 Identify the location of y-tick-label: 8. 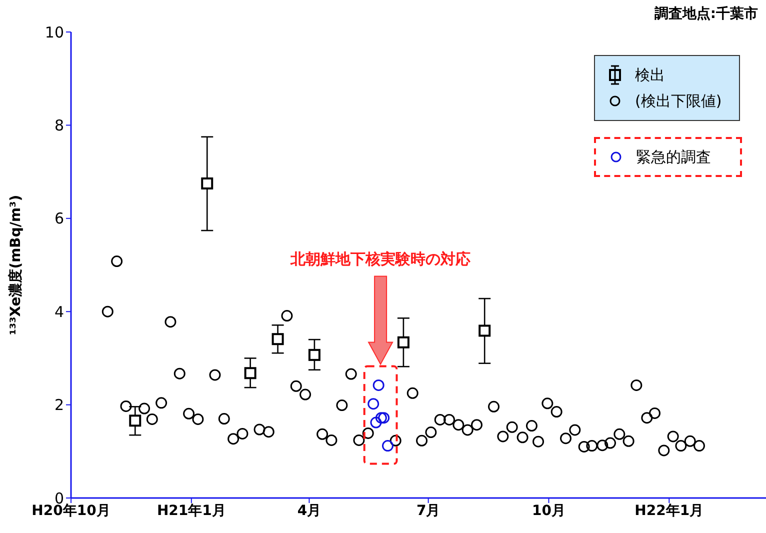
(59, 125).